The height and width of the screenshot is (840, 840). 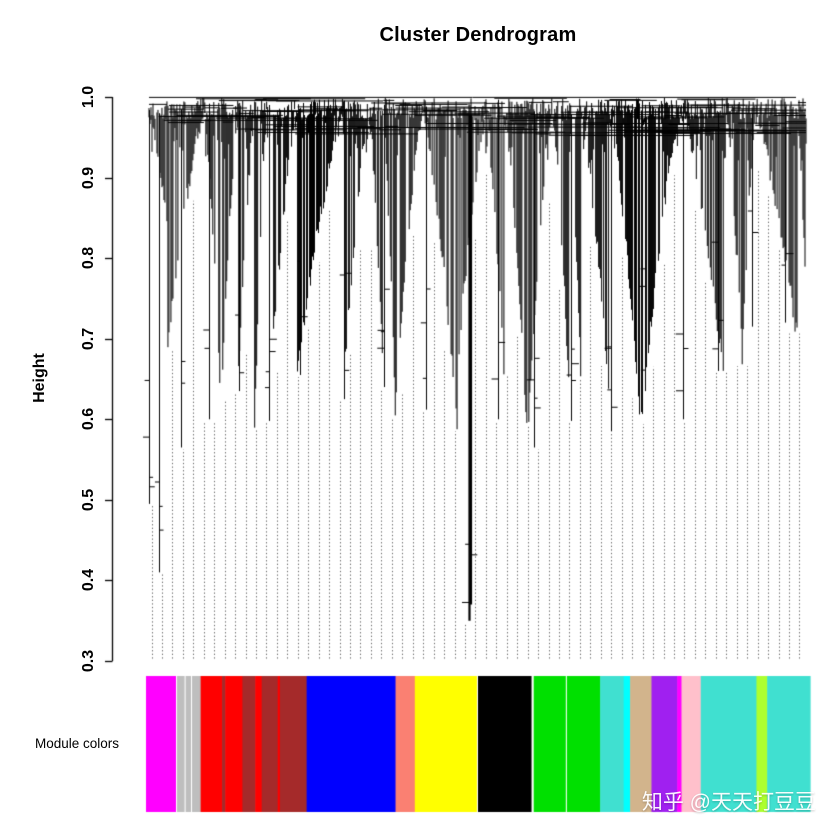 I want to click on y-tick-label: 0.5, so click(x=88, y=499).